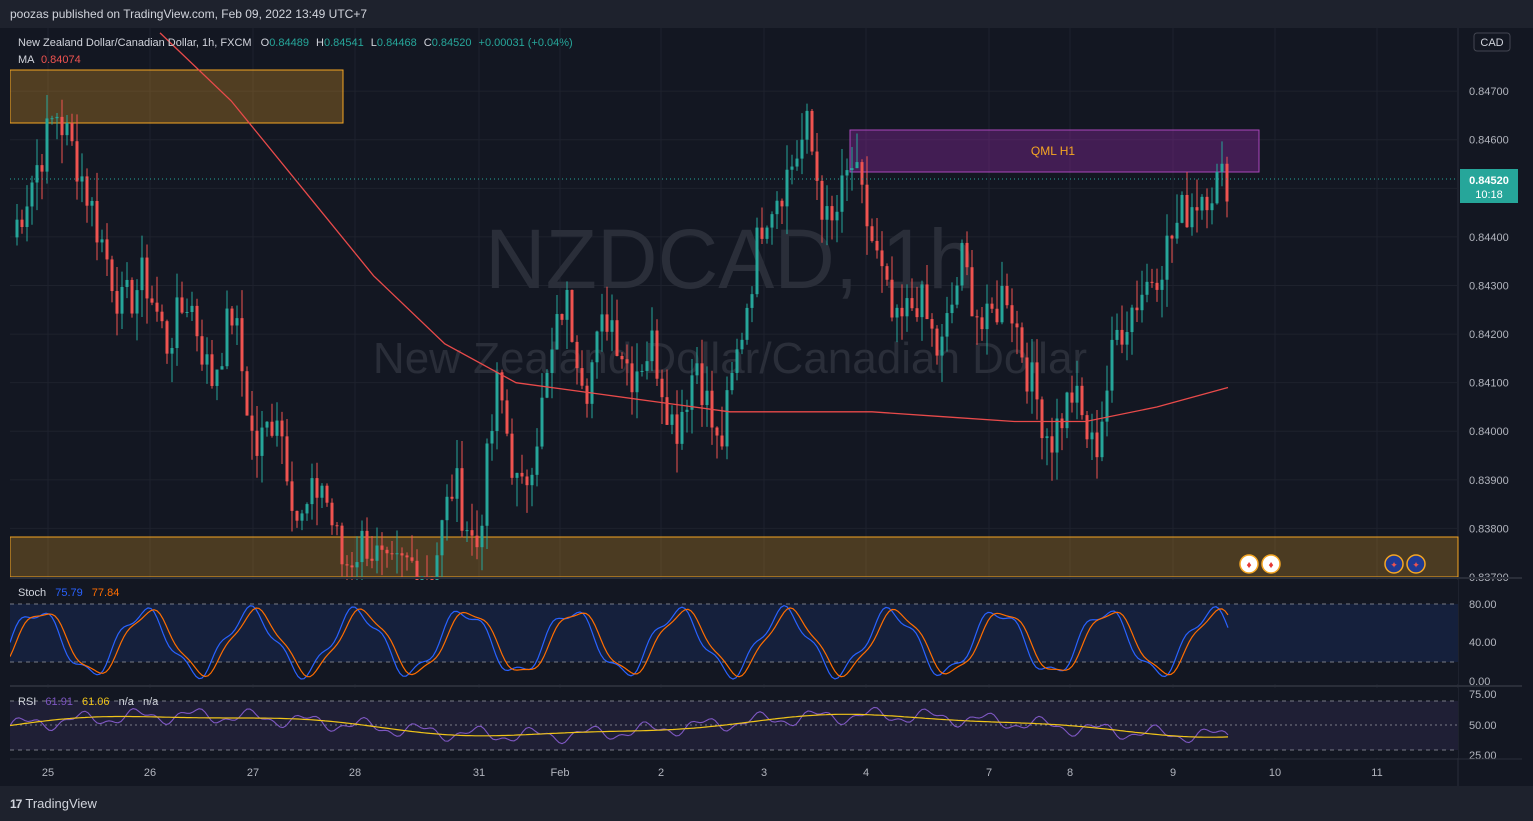 This screenshot has height=821, width=1533. Describe the element at coordinates (61, 60) in the screenshot. I see `legend-ma-value: 0.84074` at that location.